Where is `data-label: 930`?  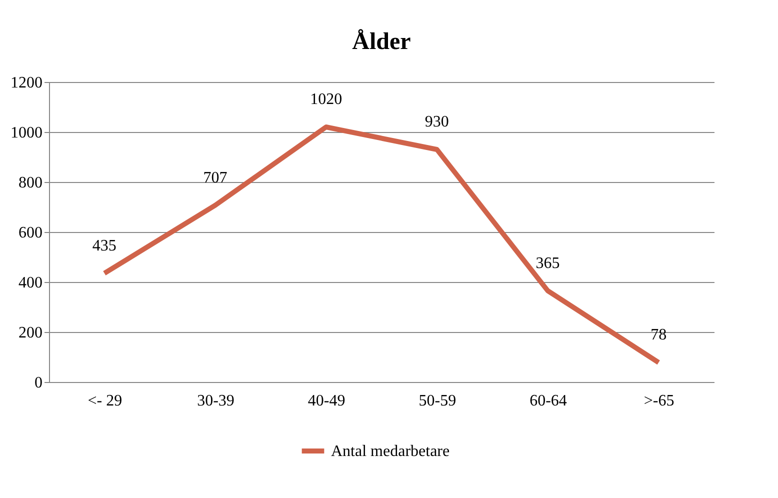 data-label: 930 is located at coordinates (436, 122).